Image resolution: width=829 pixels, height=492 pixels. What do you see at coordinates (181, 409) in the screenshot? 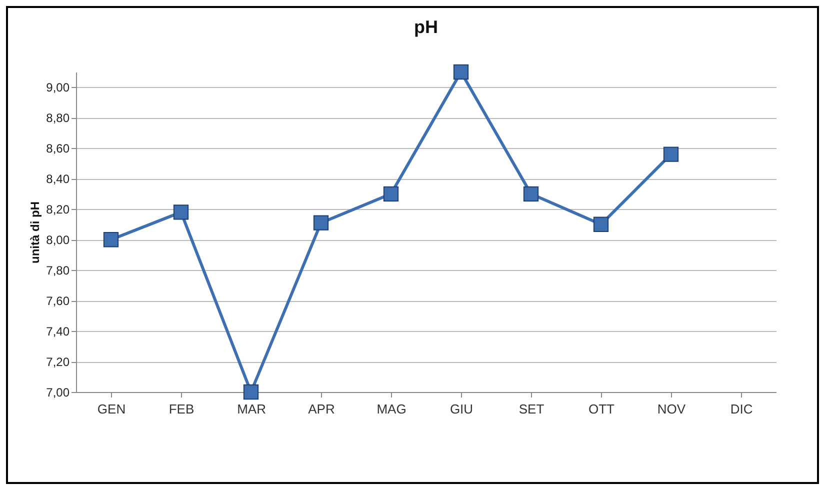
I see `x-tick-label: FEB` at bounding box center [181, 409].